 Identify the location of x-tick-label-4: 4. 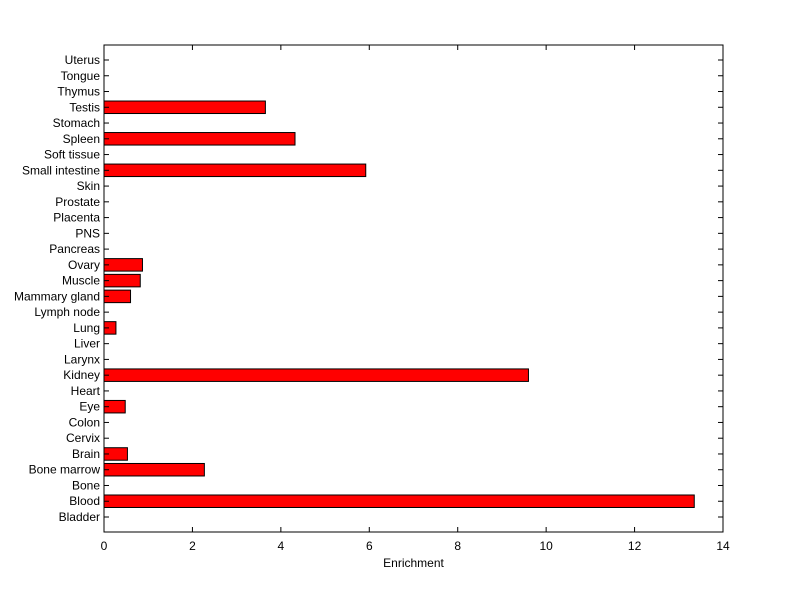
(281, 546).